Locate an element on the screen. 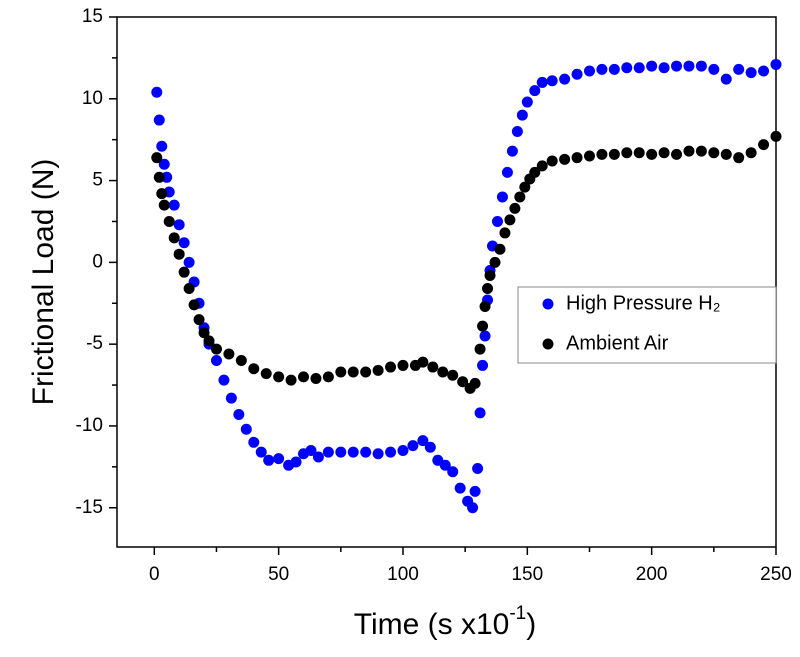 The width and height of the screenshot is (800, 657). y-tick-label: 5 is located at coordinates (97, 180).